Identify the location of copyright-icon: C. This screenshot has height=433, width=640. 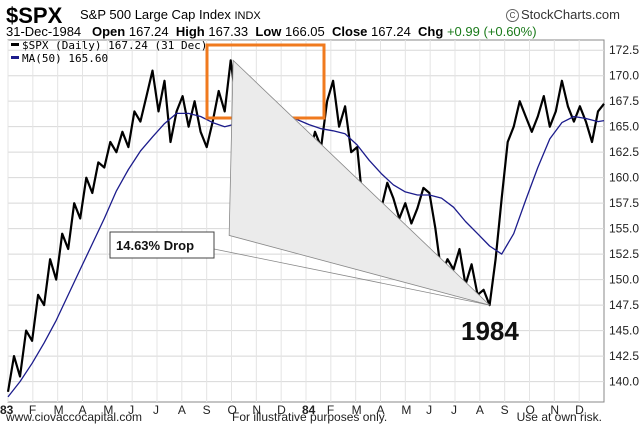
(513, 15).